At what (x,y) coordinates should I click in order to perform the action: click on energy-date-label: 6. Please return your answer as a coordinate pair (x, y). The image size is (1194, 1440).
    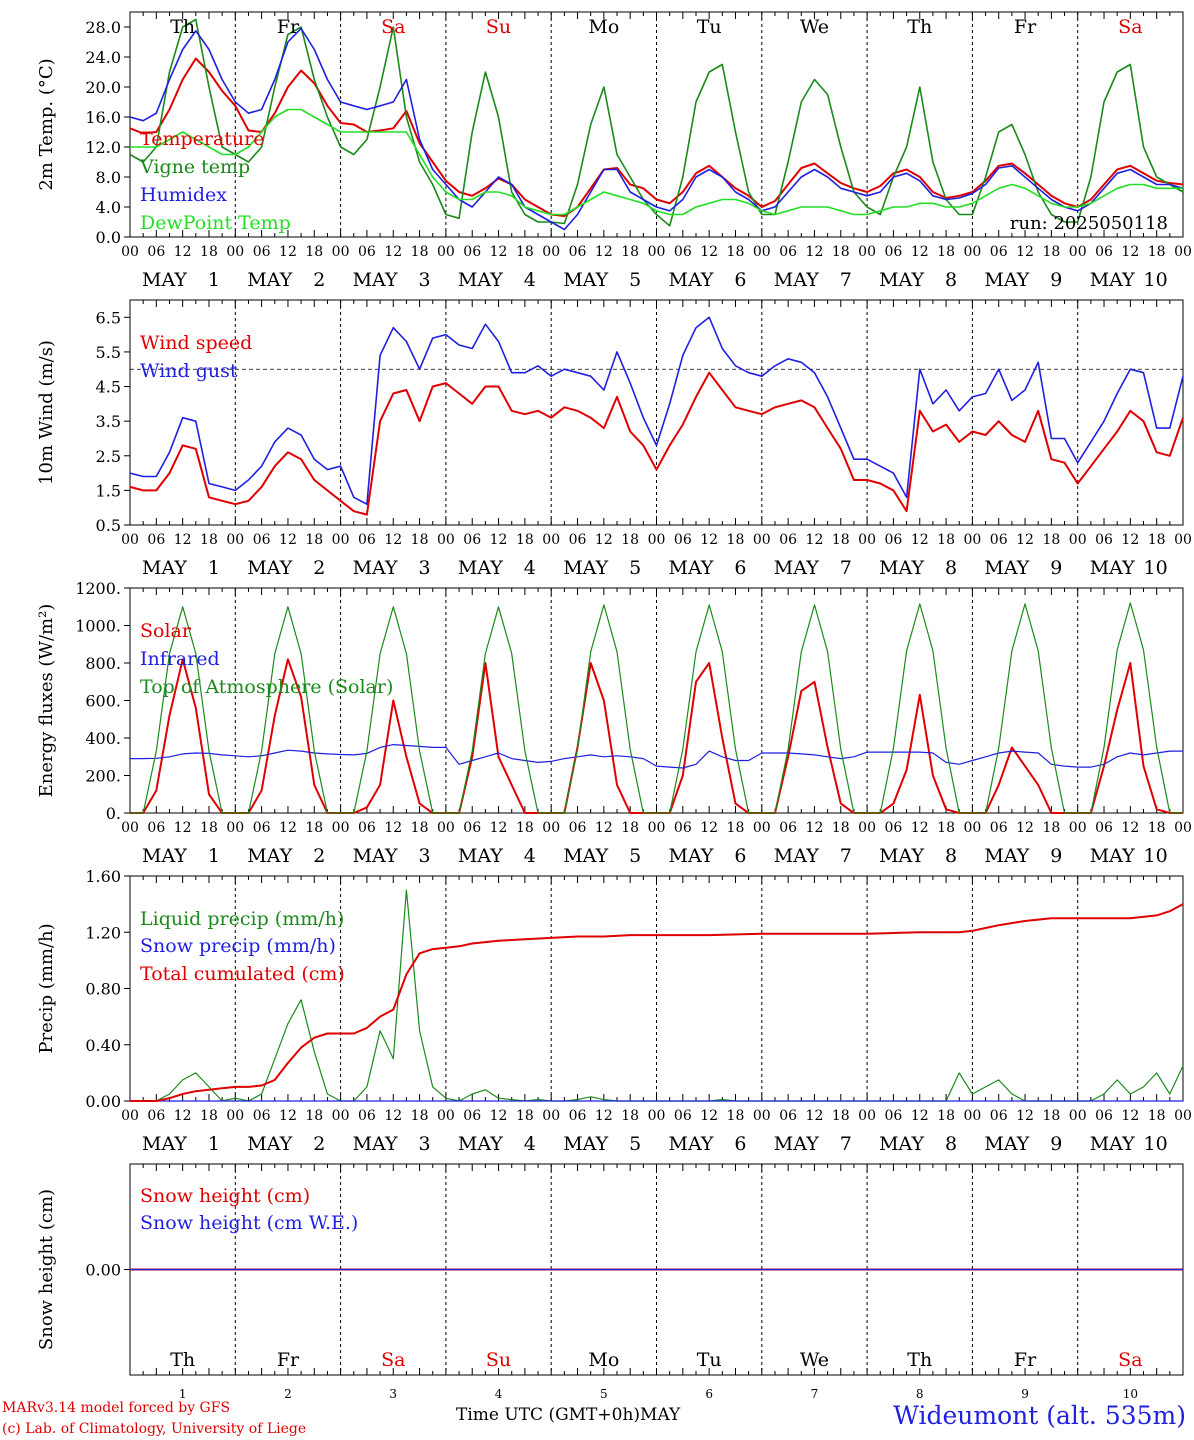
    Looking at the image, I should click on (740, 856).